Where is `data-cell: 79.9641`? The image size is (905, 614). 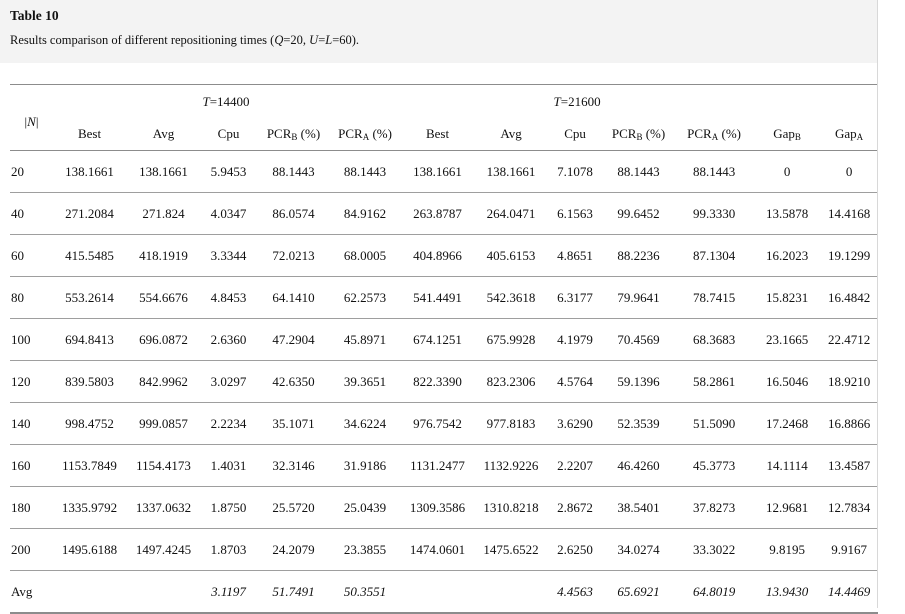 data-cell: 79.9641 is located at coordinates (639, 297).